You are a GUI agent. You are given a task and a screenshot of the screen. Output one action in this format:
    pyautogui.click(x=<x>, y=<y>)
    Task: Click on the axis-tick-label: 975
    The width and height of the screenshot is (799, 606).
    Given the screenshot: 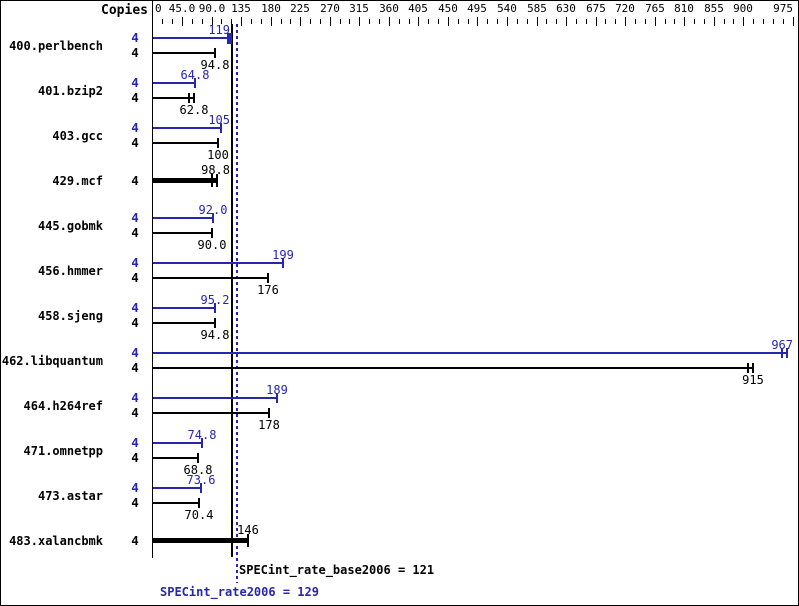 What is the action you would take?
    pyautogui.click(x=783, y=8)
    